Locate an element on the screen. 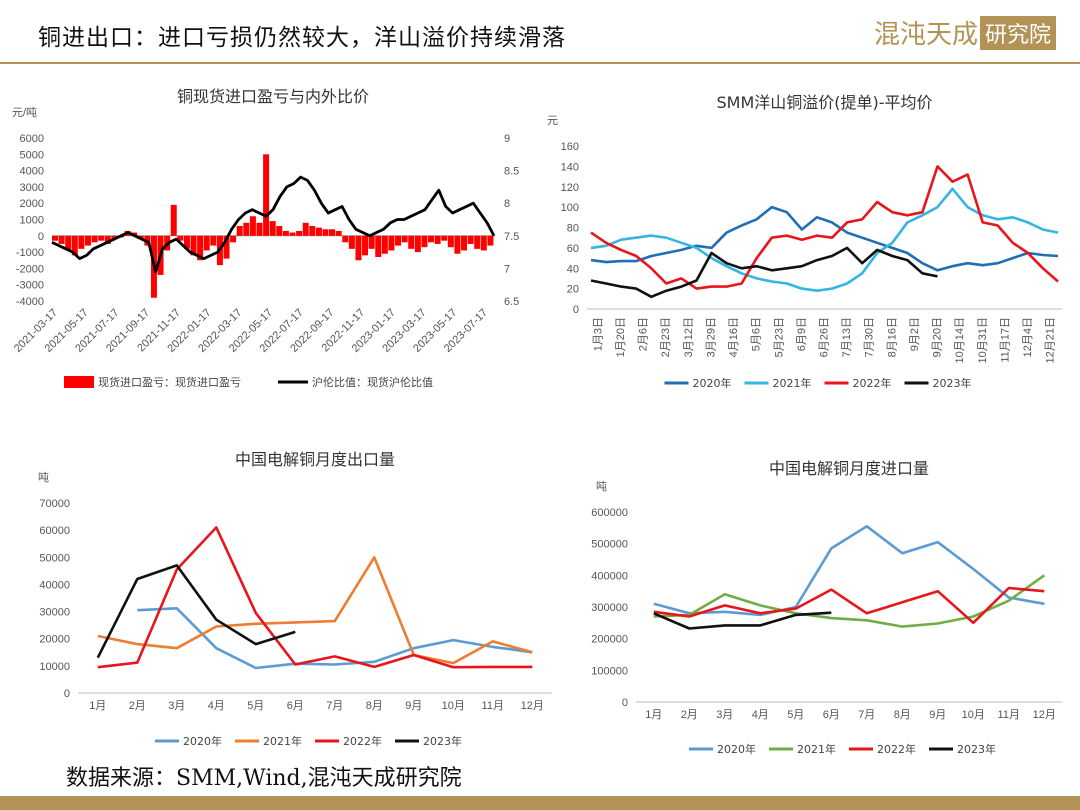 This screenshot has width=1080, height=810. legend-label: 2021年 is located at coordinates (792, 383).